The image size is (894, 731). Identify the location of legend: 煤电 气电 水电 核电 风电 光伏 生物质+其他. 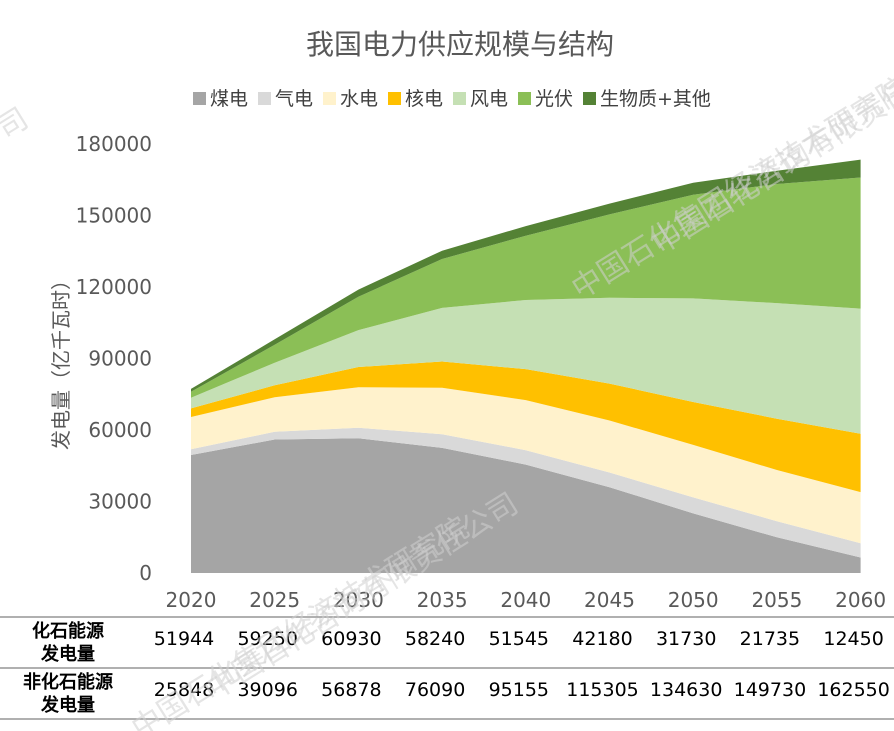
(452, 99).